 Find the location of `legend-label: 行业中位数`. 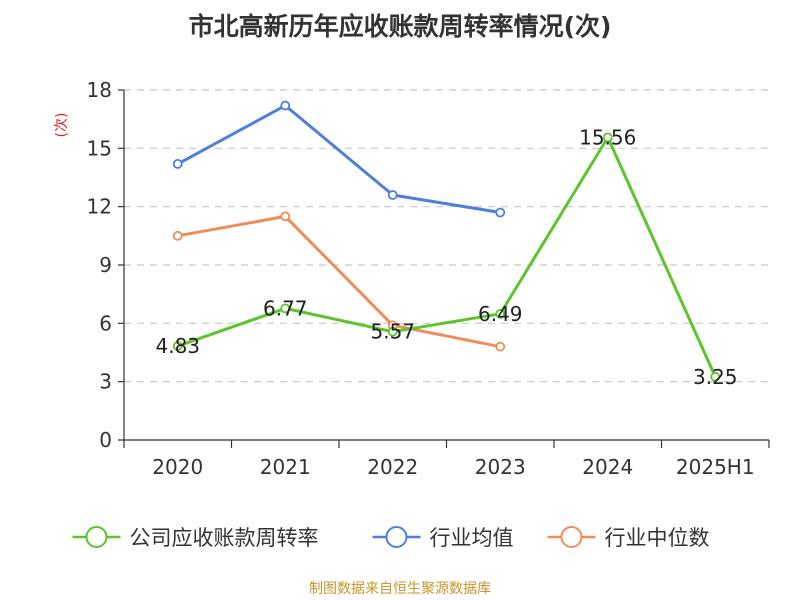

legend-label: 行业中位数 is located at coordinates (657, 538).